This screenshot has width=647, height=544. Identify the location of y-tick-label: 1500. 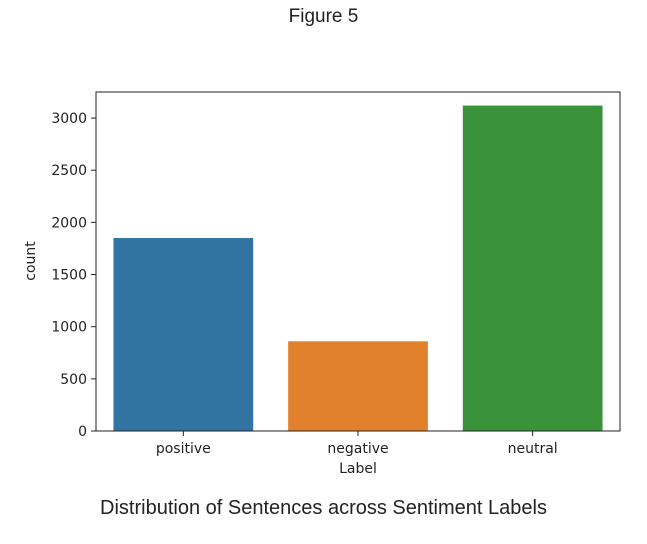
(69, 276).